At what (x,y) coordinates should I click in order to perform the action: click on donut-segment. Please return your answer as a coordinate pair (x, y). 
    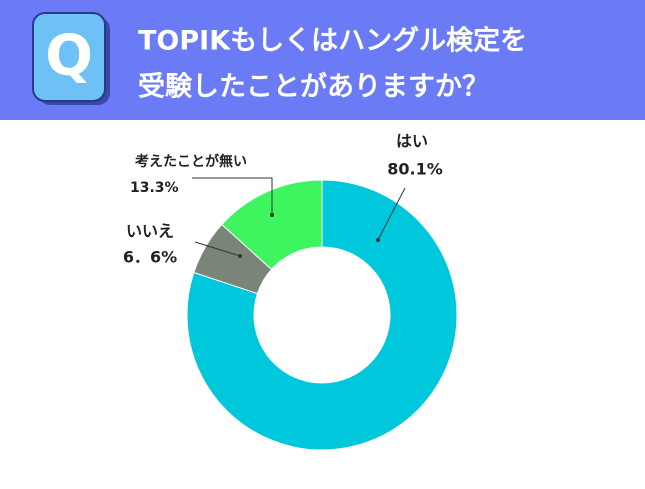
    Looking at the image, I should click on (272, 225).